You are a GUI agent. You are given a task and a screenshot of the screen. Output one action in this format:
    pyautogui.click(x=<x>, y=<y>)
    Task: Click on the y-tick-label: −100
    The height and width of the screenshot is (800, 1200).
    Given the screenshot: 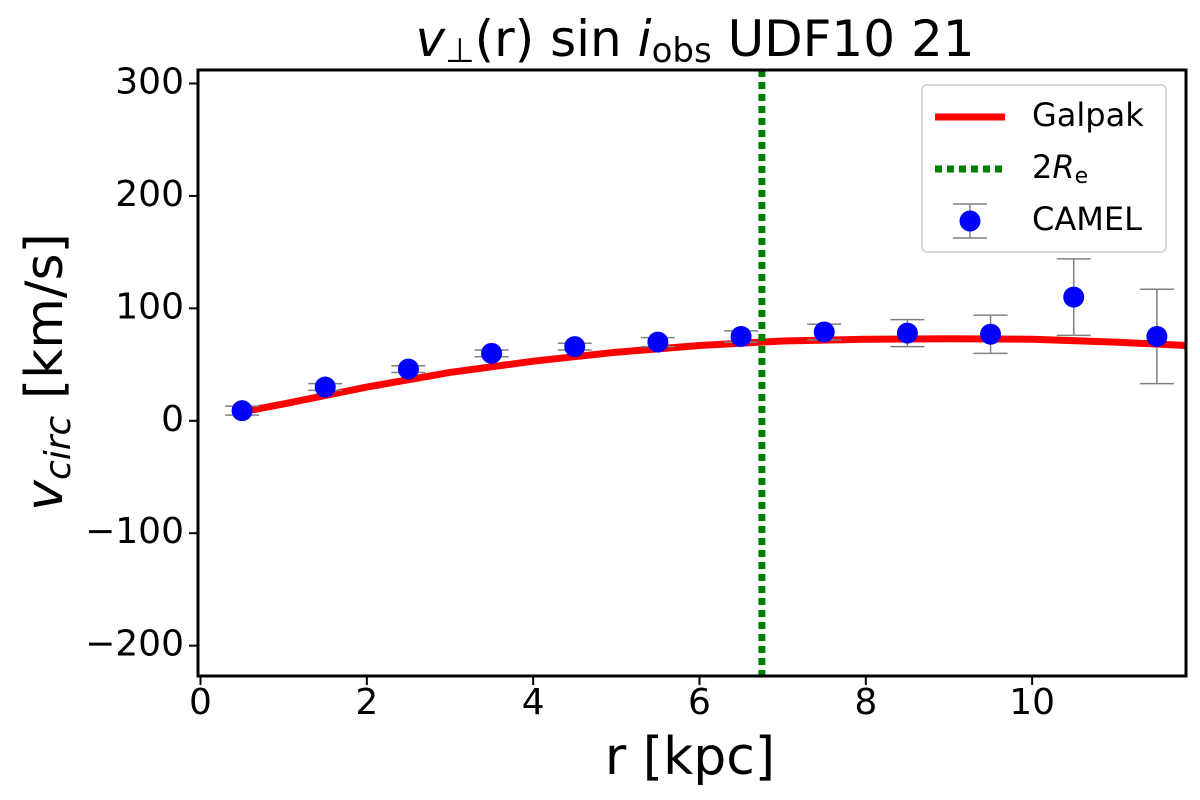 What is the action you would take?
    pyautogui.click(x=134, y=531)
    